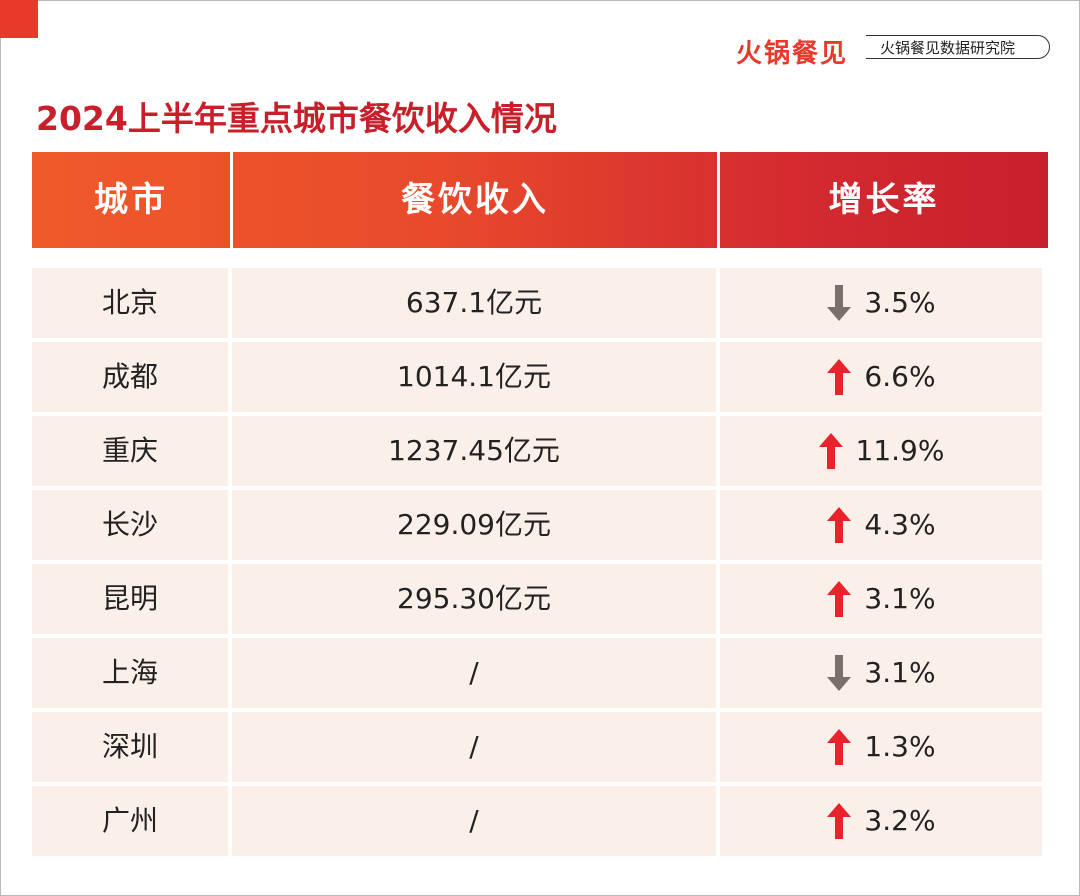  What do you see at coordinates (474, 377) in the screenshot?
I see `revenue-cell: 1014.1亿元` at bounding box center [474, 377].